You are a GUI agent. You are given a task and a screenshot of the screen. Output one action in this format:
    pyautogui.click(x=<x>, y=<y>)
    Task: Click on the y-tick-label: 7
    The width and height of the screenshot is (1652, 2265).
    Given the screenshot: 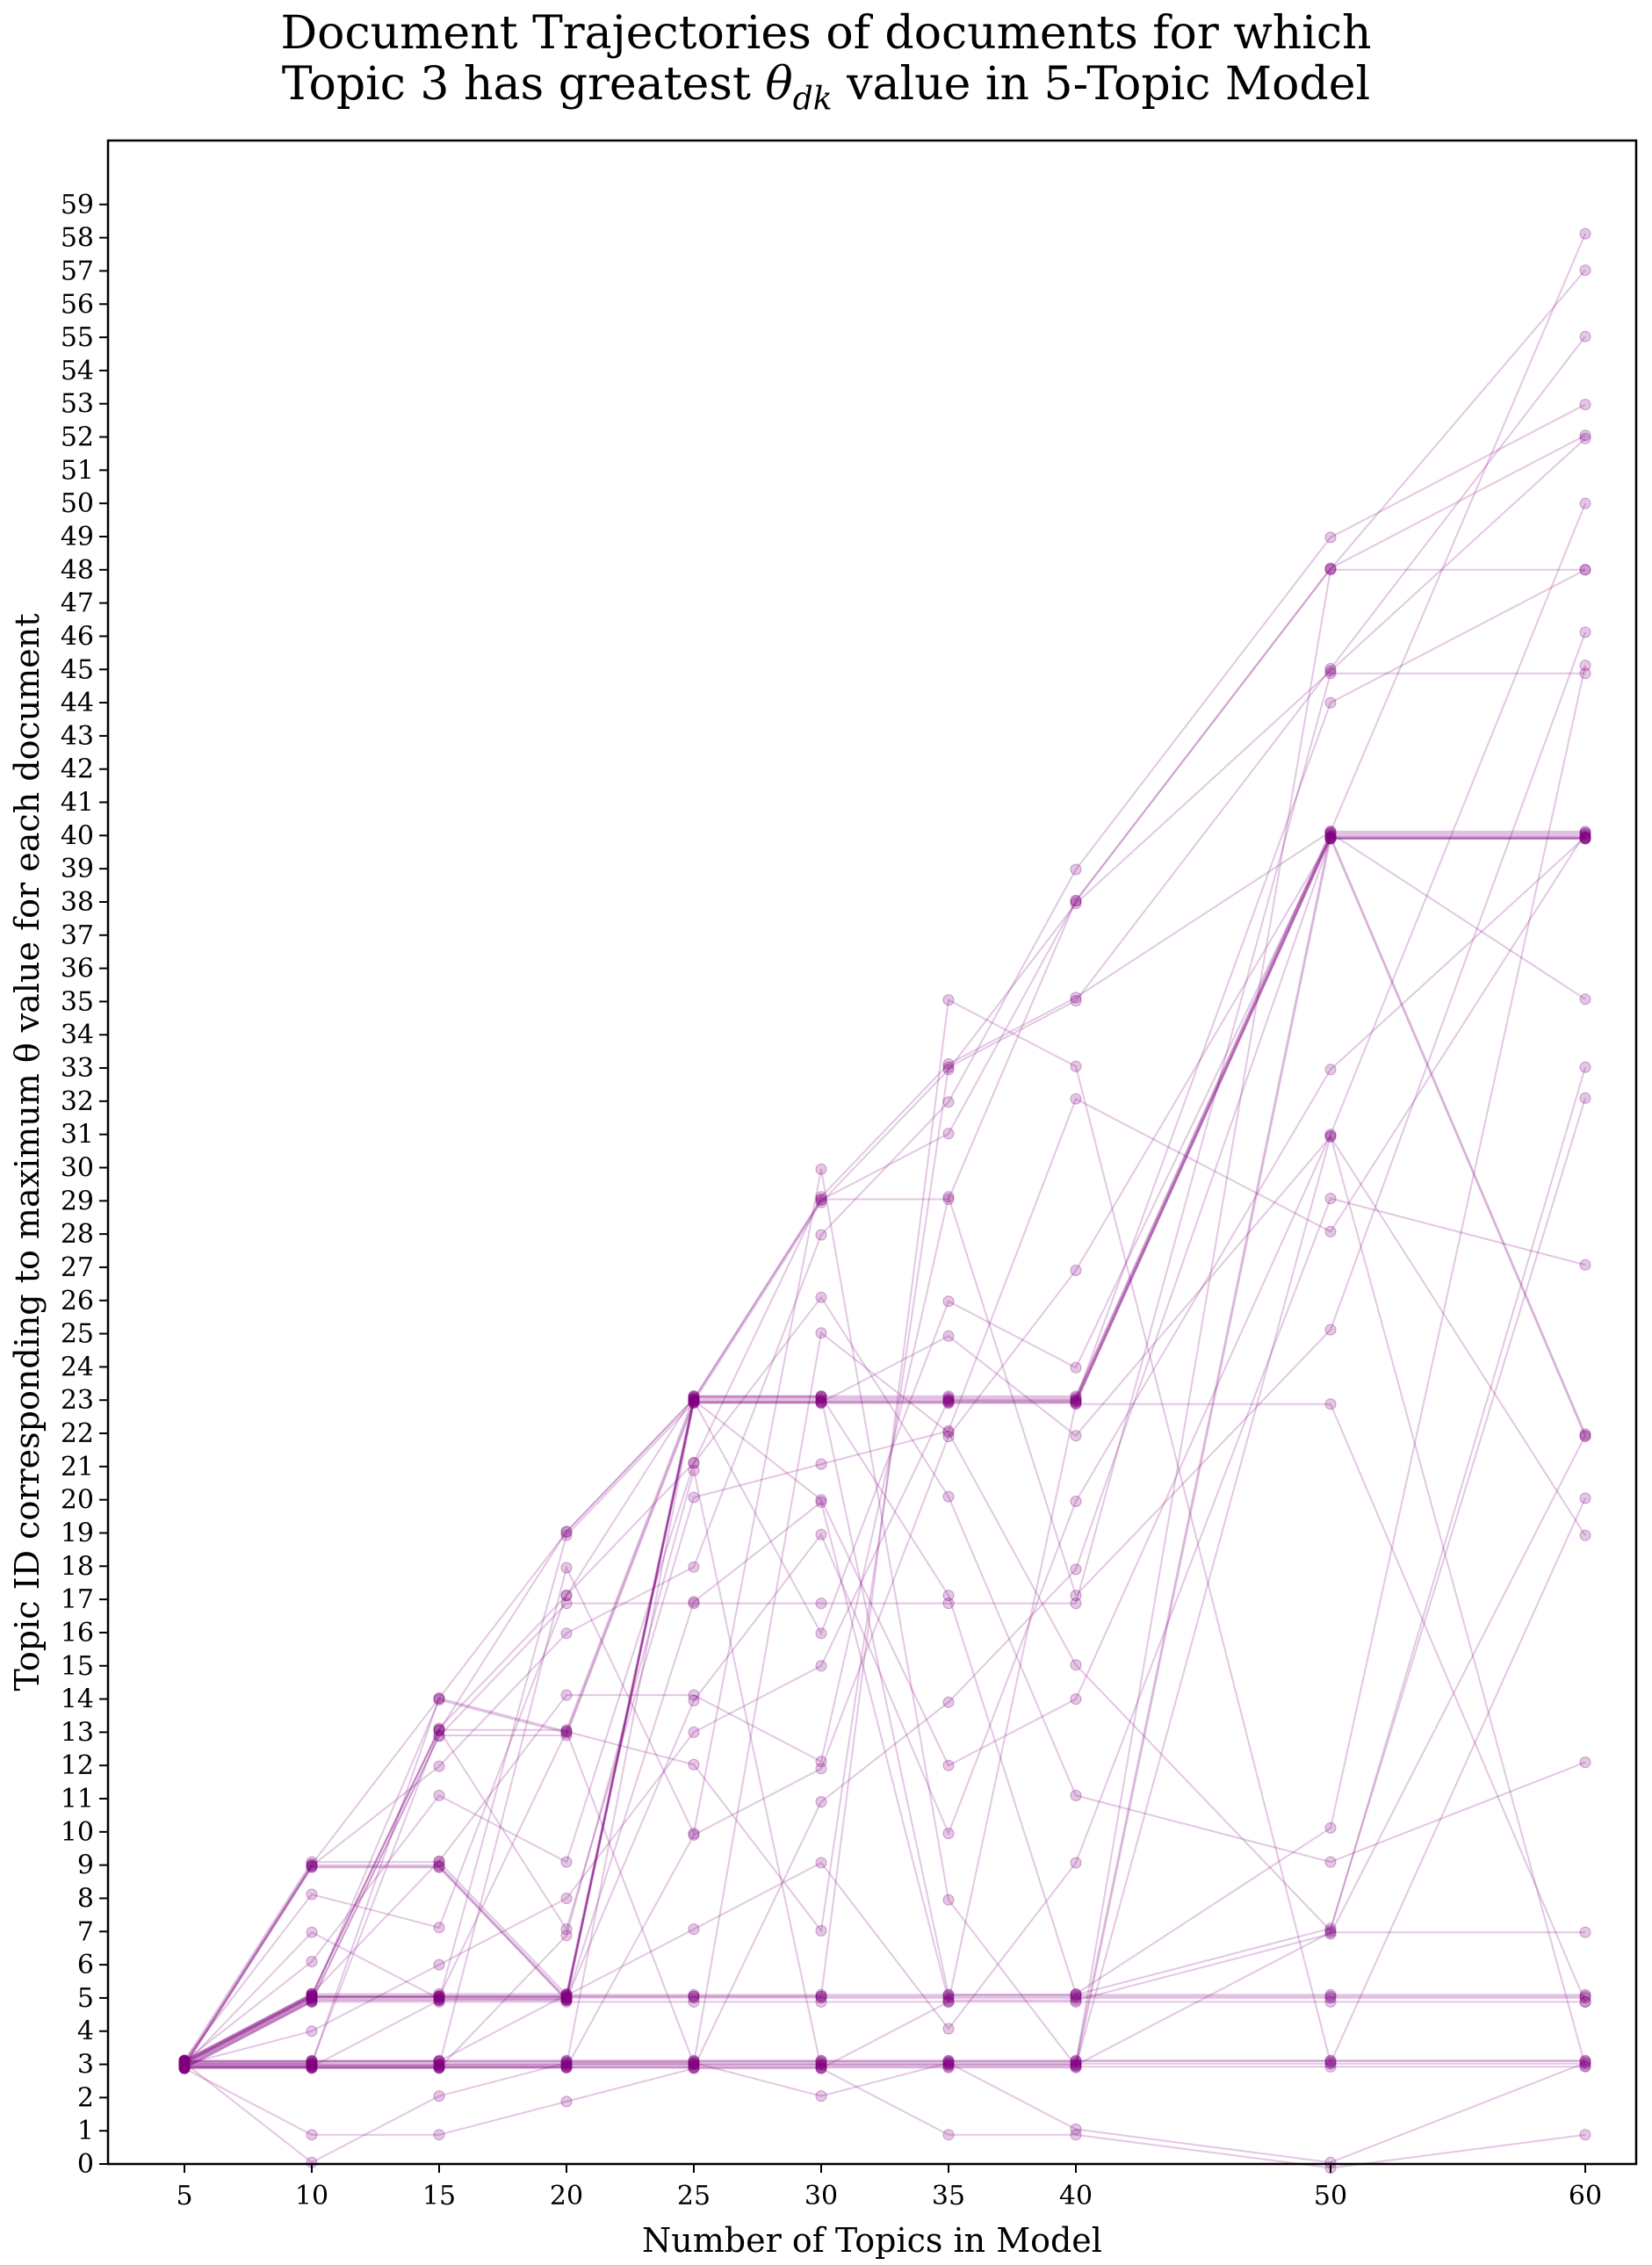 What is the action you would take?
    pyautogui.click(x=85, y=1931)
    